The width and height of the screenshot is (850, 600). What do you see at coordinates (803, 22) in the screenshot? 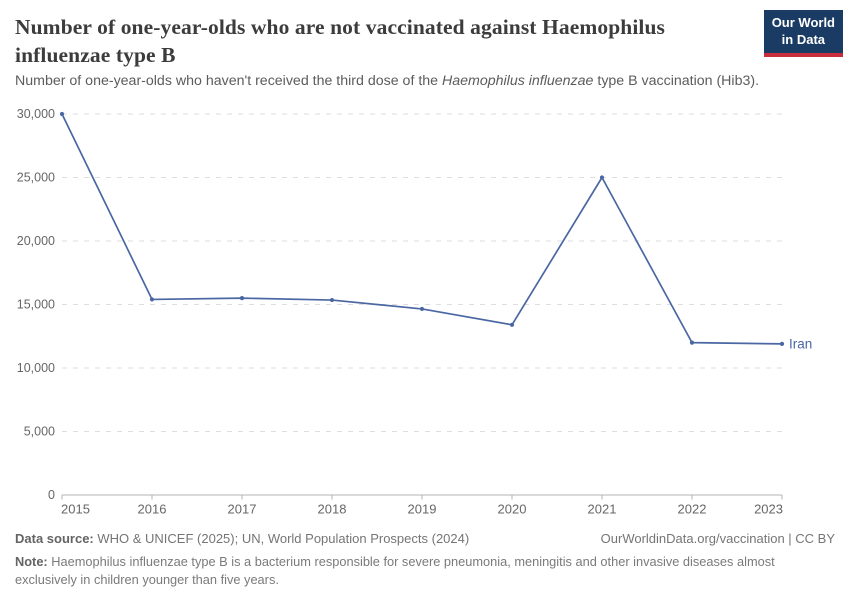
I see `owid-logo-line1: Our World` at bounding box center [803, 22].